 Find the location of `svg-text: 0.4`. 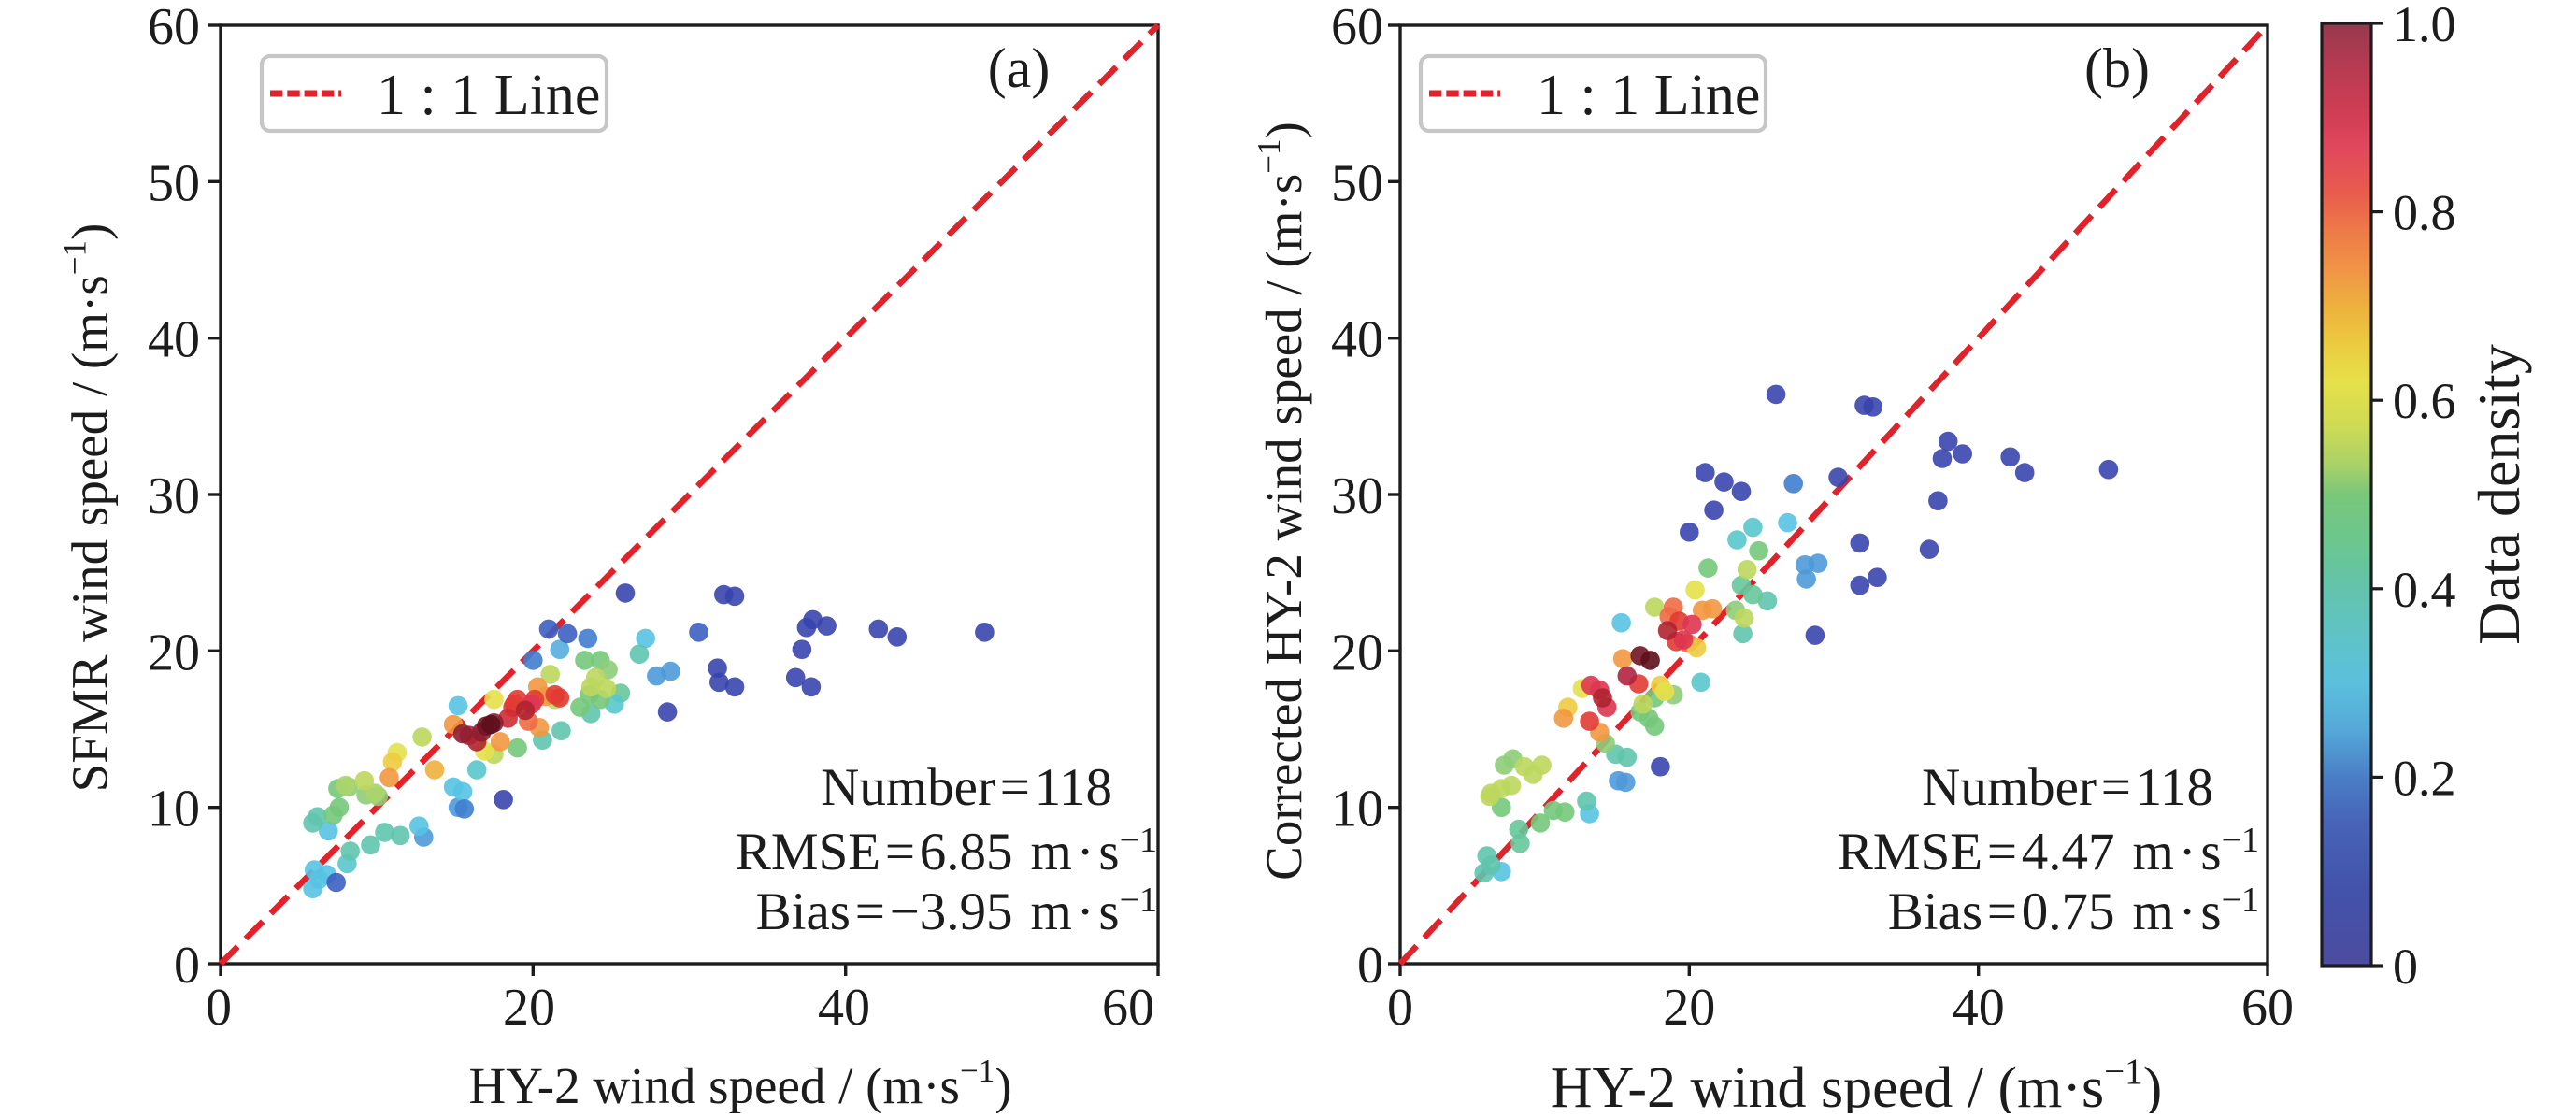

svg-text: 0.4 is located at coordinates (2424, 590).